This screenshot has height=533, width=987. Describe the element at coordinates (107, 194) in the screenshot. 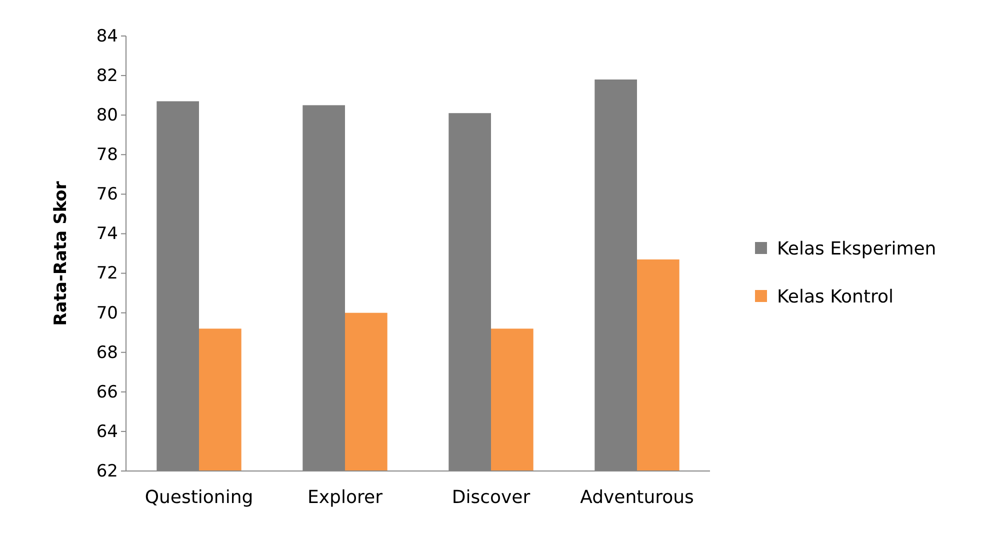

I see `y-tick-label: 76` at that location.